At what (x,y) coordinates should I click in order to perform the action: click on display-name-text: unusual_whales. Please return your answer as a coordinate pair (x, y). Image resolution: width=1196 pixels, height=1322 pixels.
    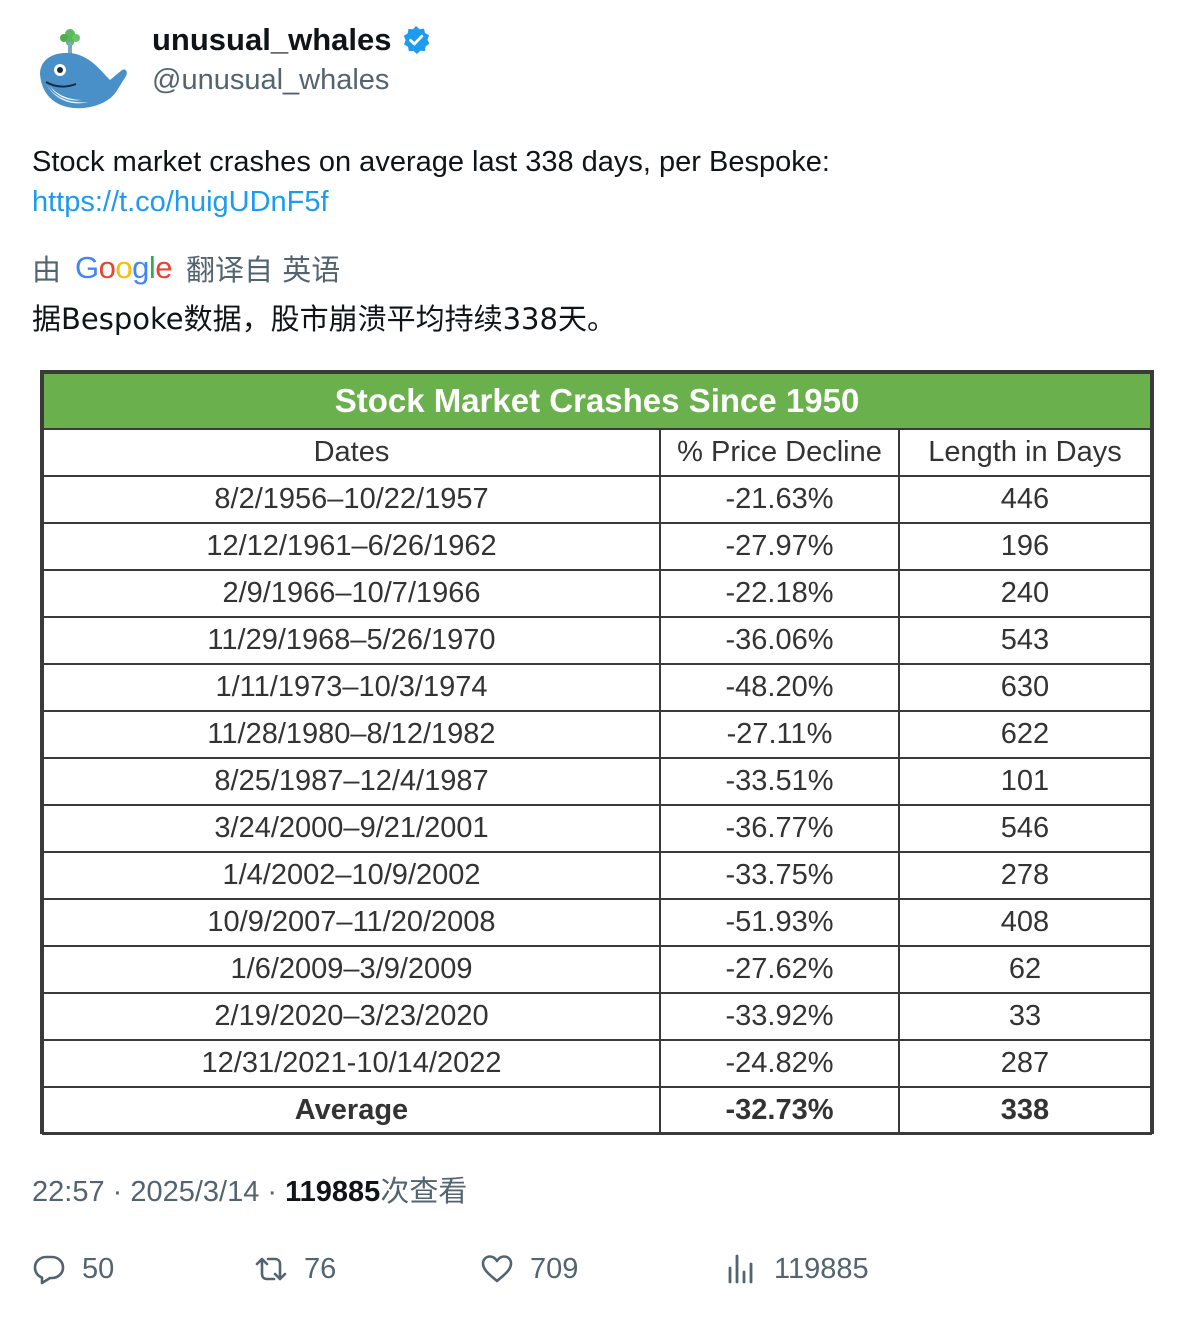
    Looking at the image, I should click on (272, 39).